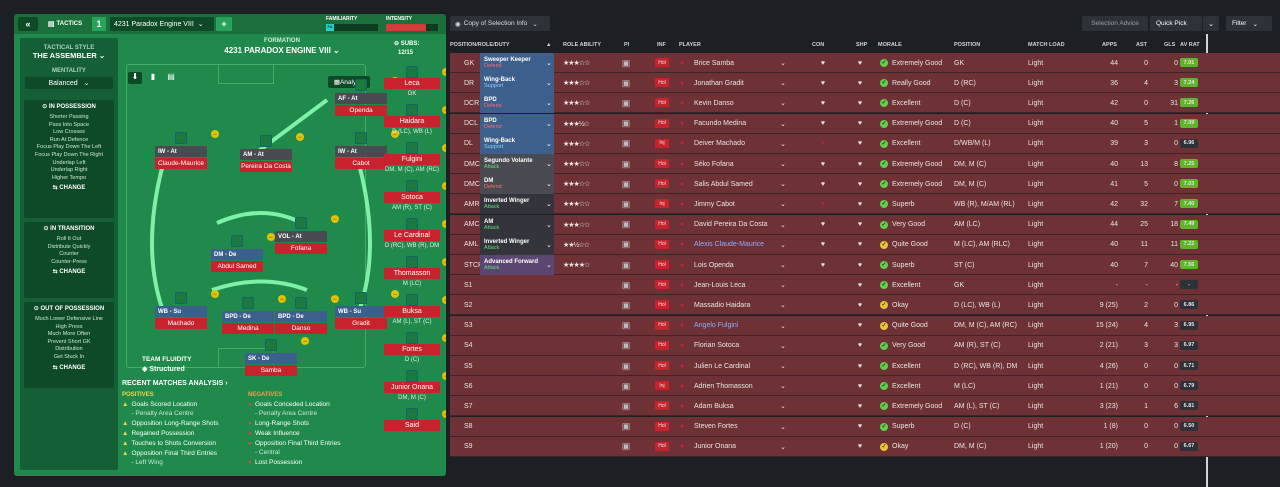 This screenshot has height=487, width=1280. Describe the element at coordinates (1170, 45) in the screenshot. I see `col-gls: GLS` at that location.